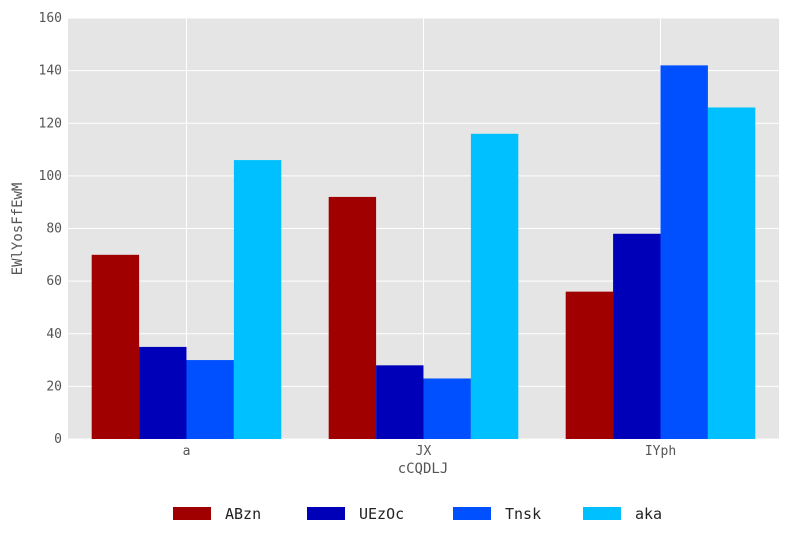 This screenshot has height=553, width=790. I want to click on legend-label: aka, so click(648, 514).